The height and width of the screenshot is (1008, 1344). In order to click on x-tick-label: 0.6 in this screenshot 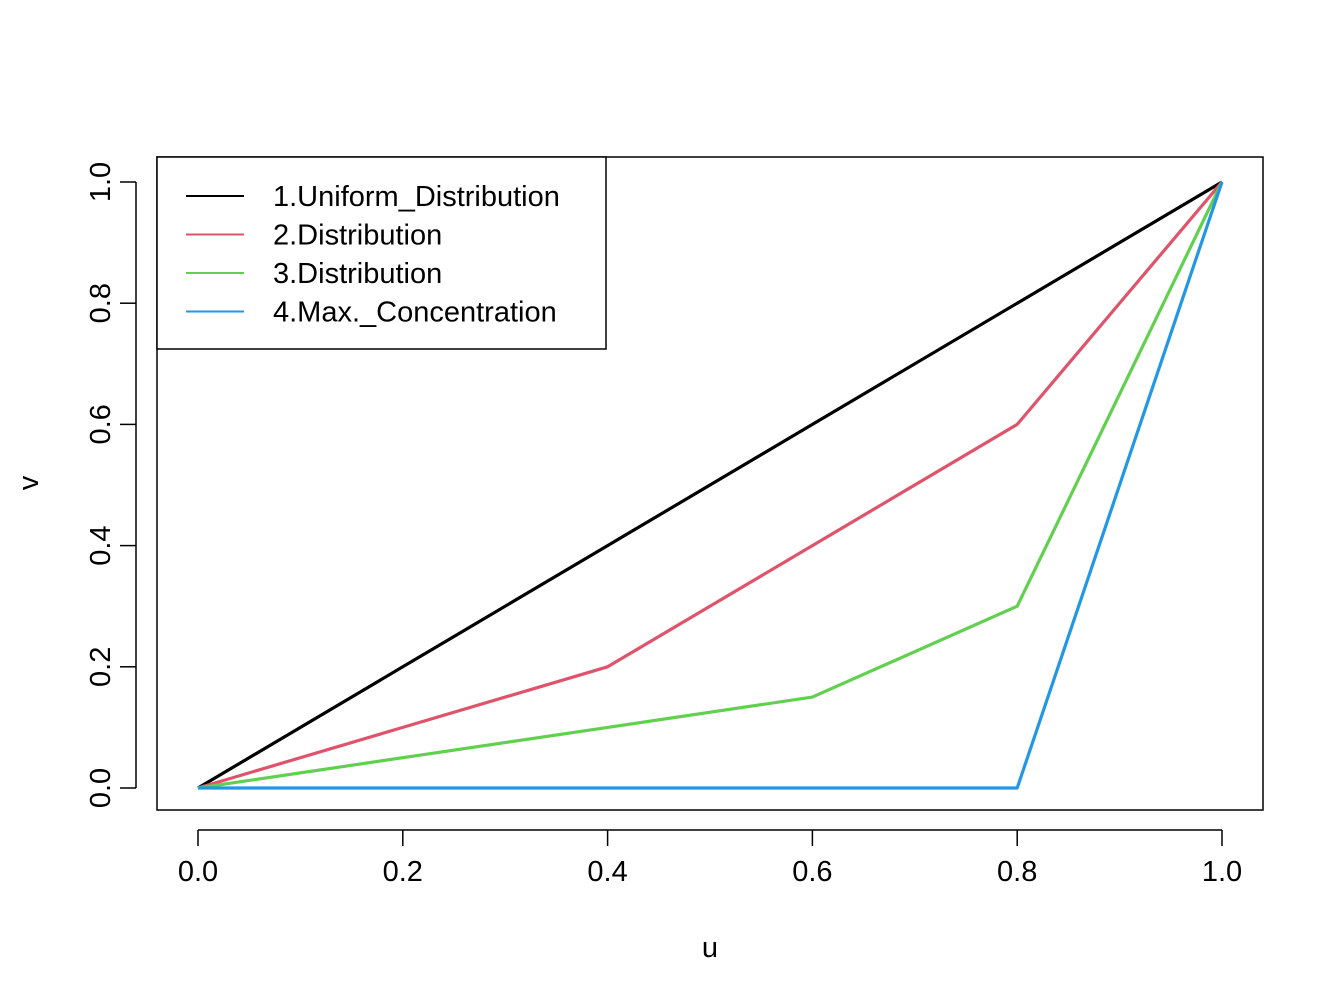, I will do `click(812, 872)`.